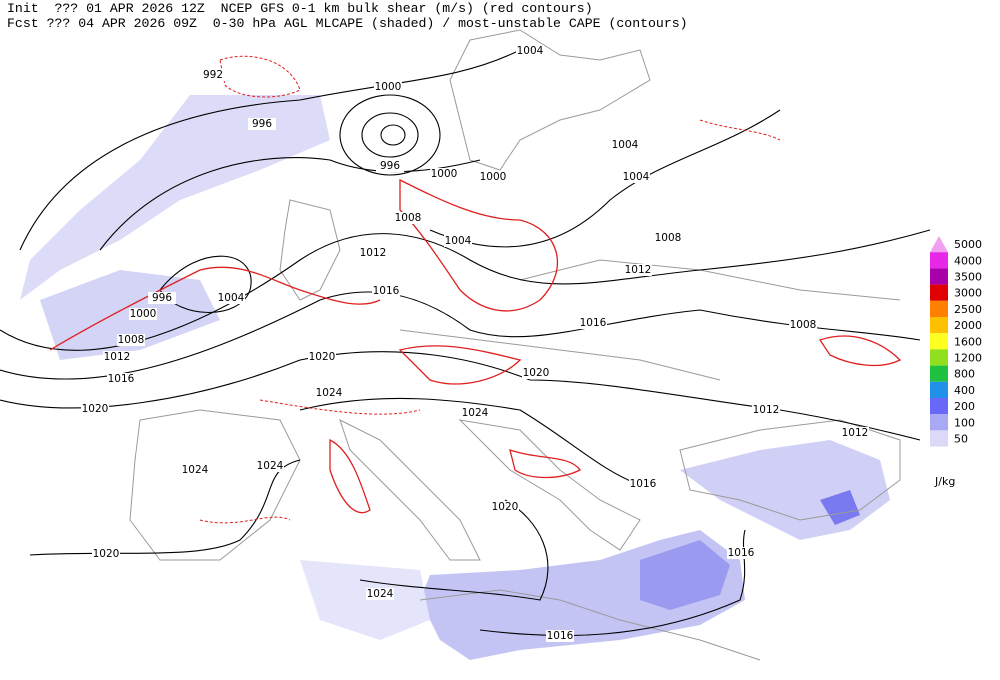 Image resolution: width=1000 pixels, height=680 pixels. Describe the element at coordinates (939, 244) in the screenshot. I see `legend-arrow` at that location.